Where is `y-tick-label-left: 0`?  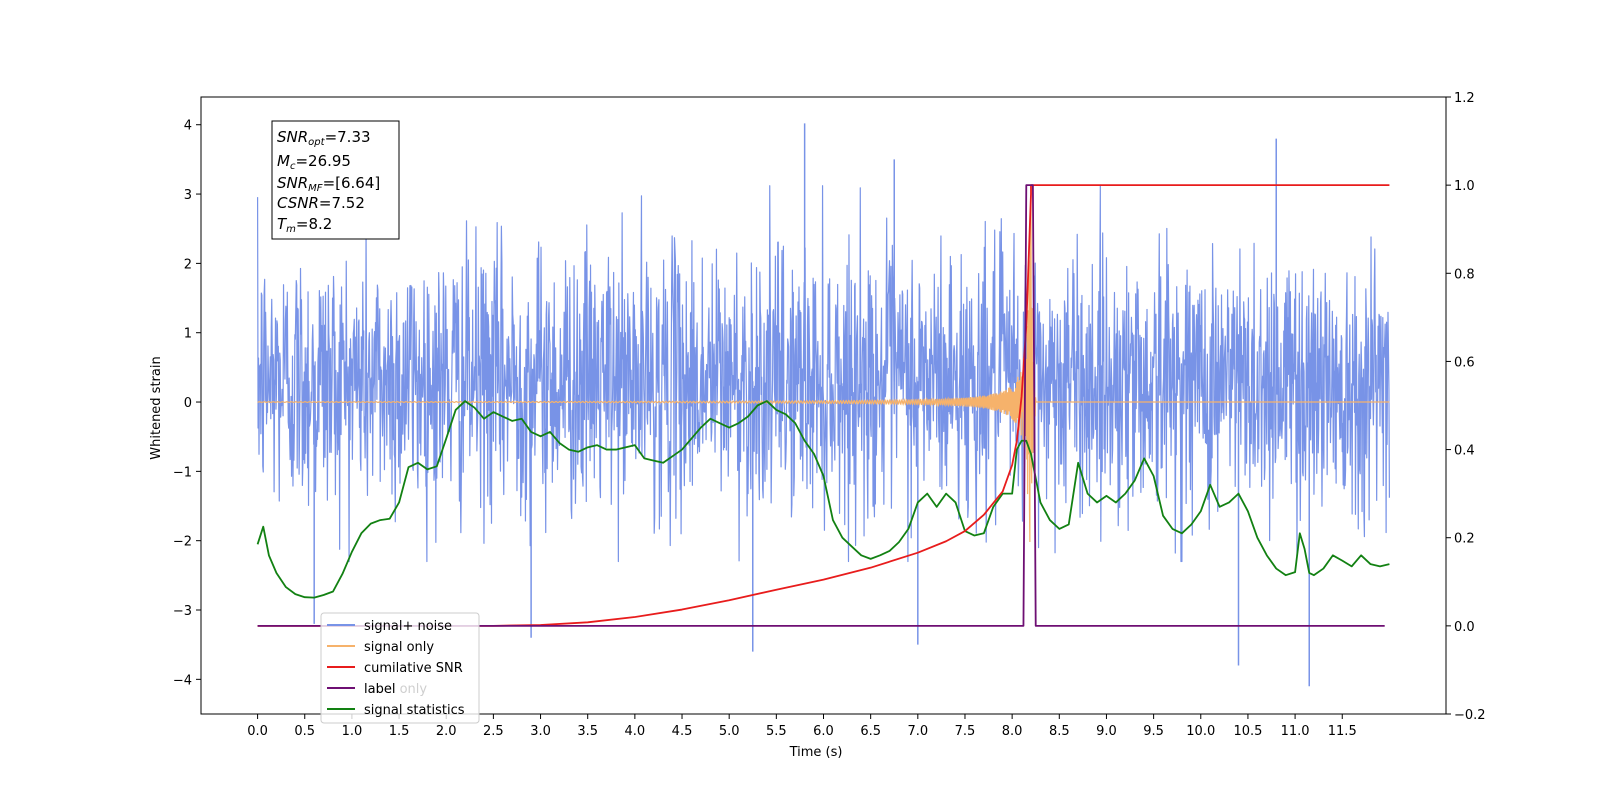
y-tick-label-left: 0 is located at coordinates (188, 403).